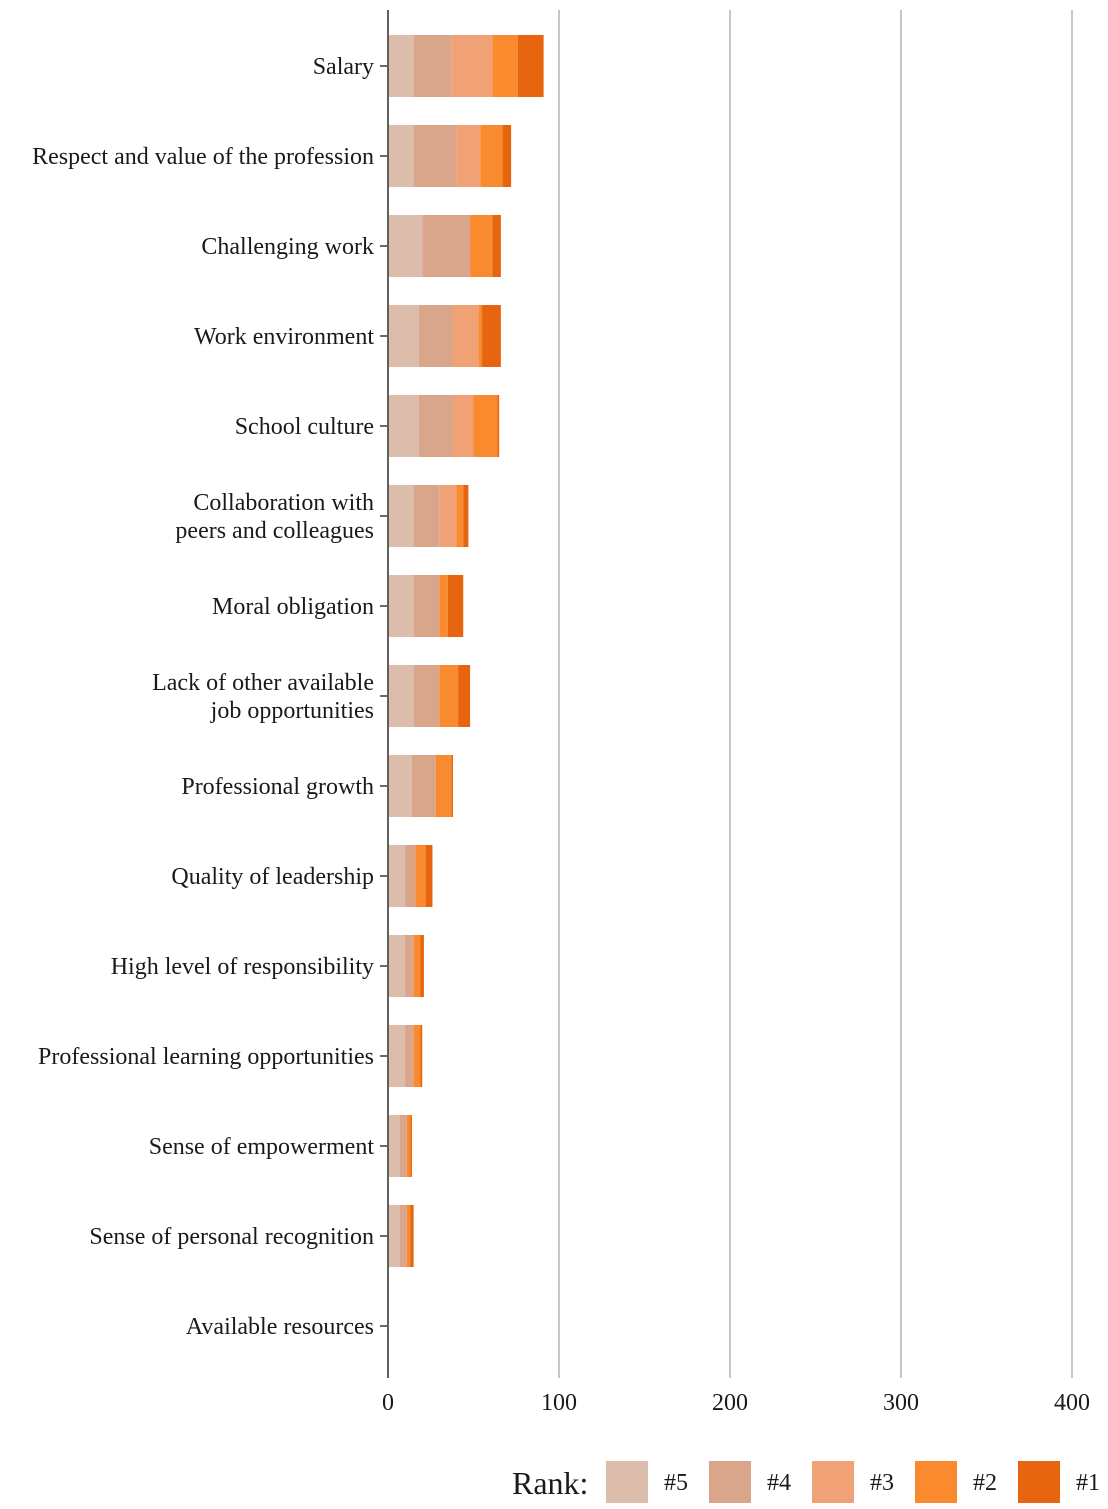 The image size is (1108, 1509). I want to click on category-label-line: job opportunities, so click(292, 711).